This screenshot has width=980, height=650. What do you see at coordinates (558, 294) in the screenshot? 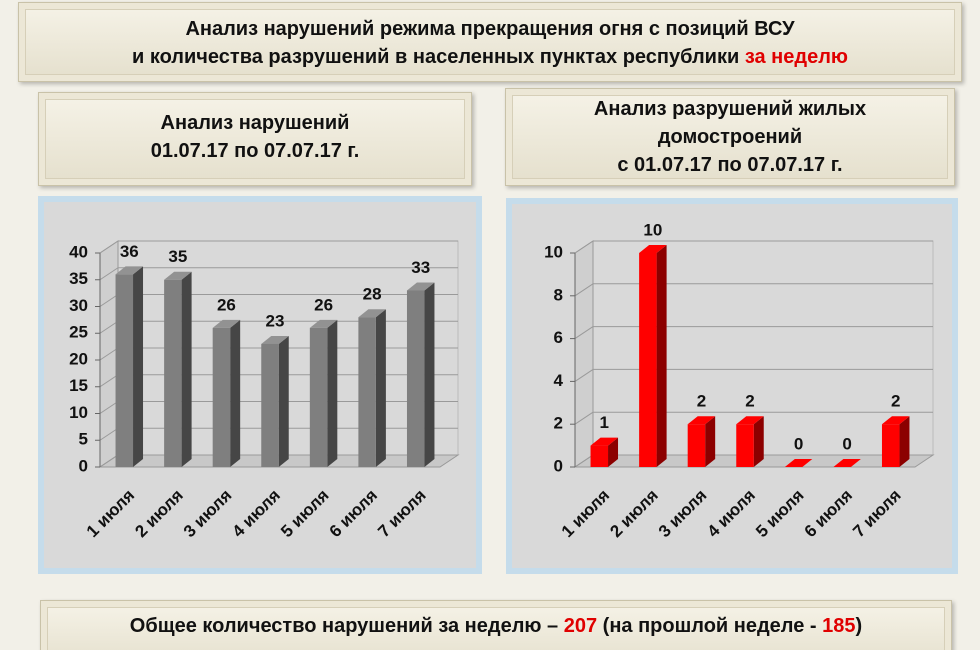
I see `y-tick-label: 8` at bounding box center [558, 294].